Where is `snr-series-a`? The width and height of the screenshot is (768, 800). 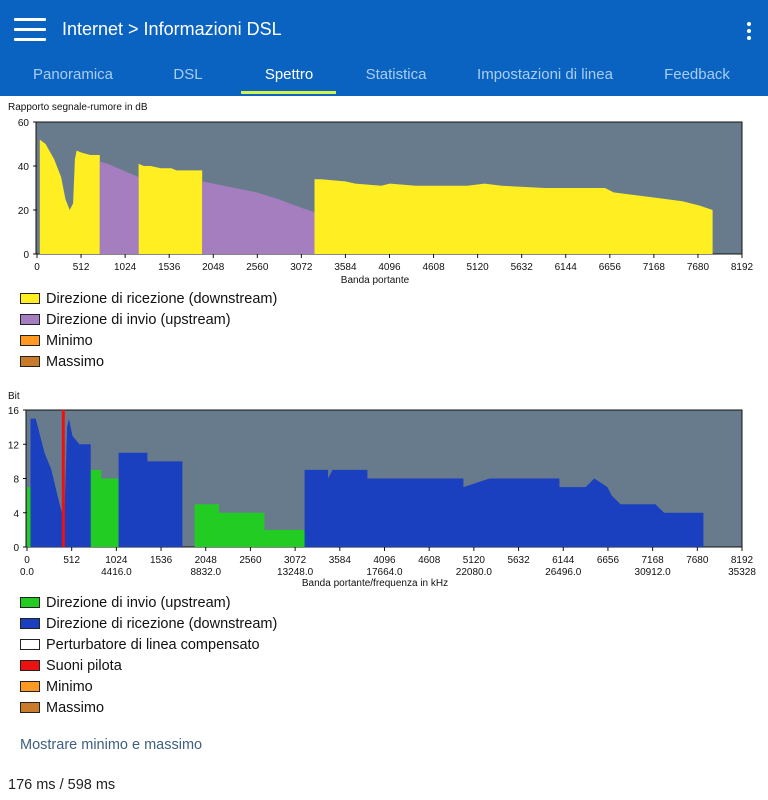
snr-series-a is located at coordinates (375, 196).